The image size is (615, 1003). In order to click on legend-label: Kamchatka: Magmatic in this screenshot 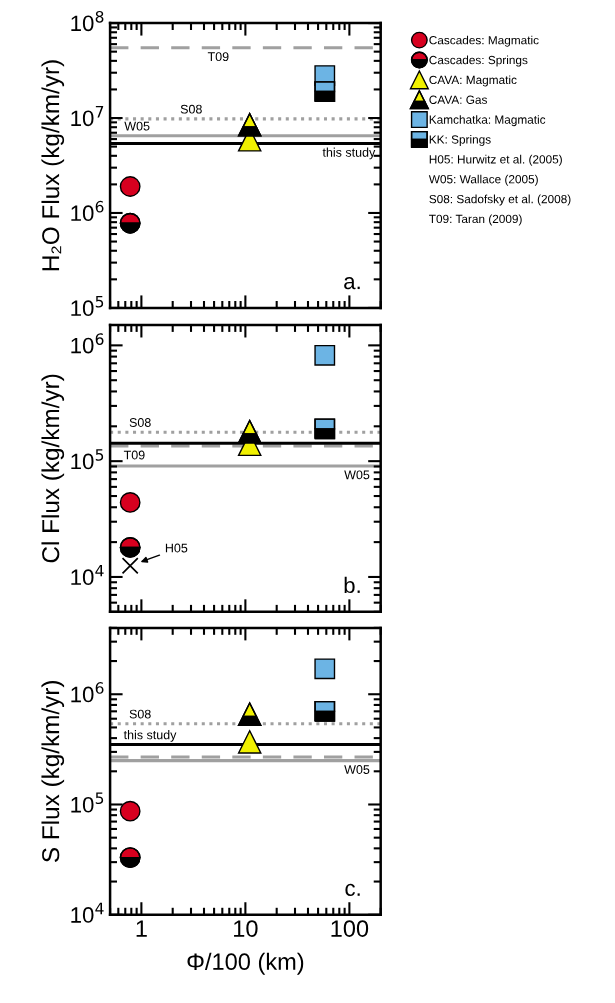, I will do `click(487, 121)`.